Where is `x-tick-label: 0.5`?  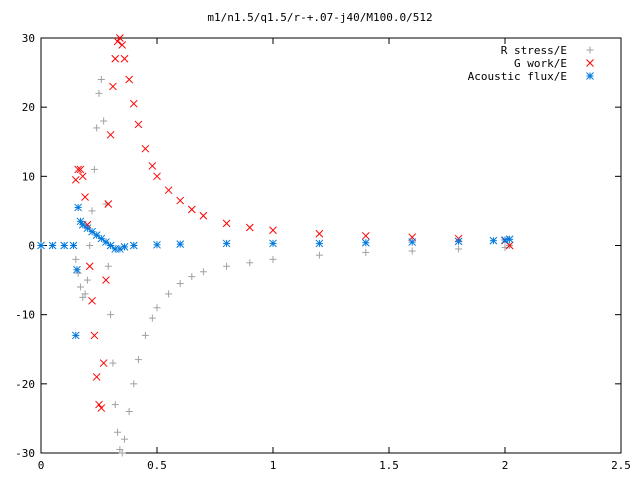
x-tick-label: 0.5 is located at coordinates (157, 465).